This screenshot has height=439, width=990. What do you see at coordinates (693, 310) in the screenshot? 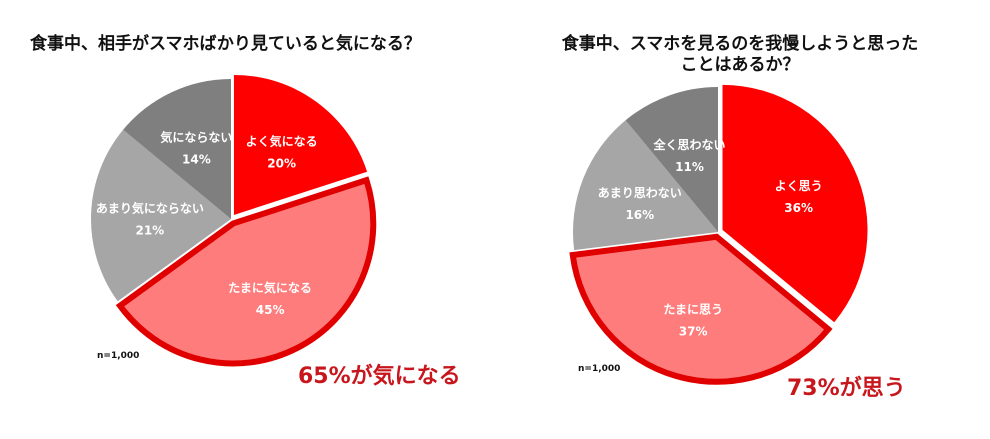
I see `chart-2-slice-2-label: たまに思う` at bounding box center [693, 310].